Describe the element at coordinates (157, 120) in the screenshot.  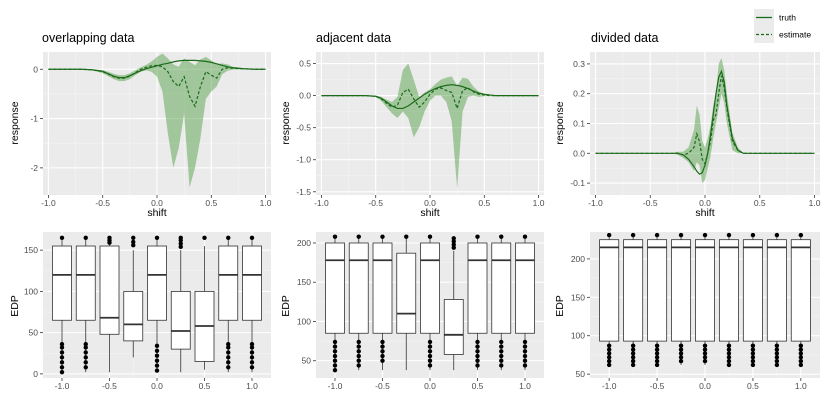
I see `confidence-ribbon` at that location.